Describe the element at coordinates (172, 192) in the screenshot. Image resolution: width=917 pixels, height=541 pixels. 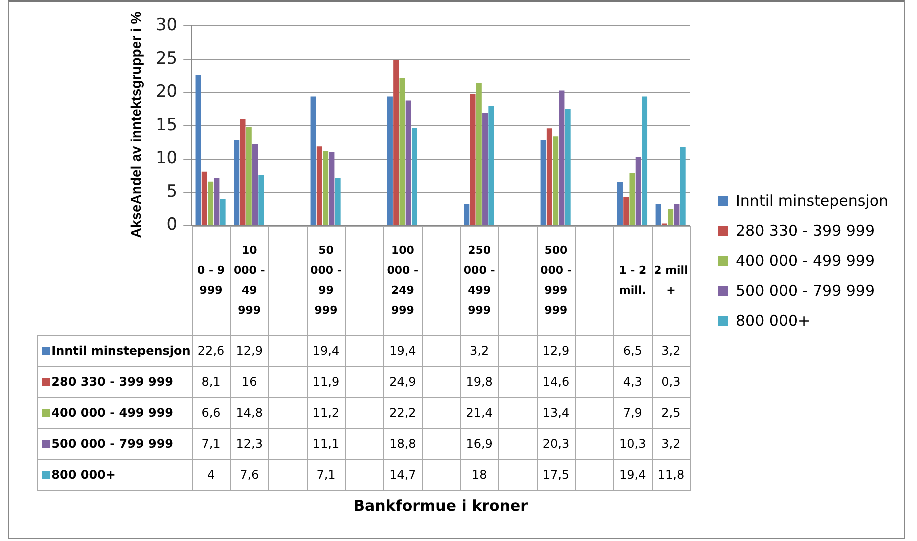
I see `y-tick-label: 5` at that location.